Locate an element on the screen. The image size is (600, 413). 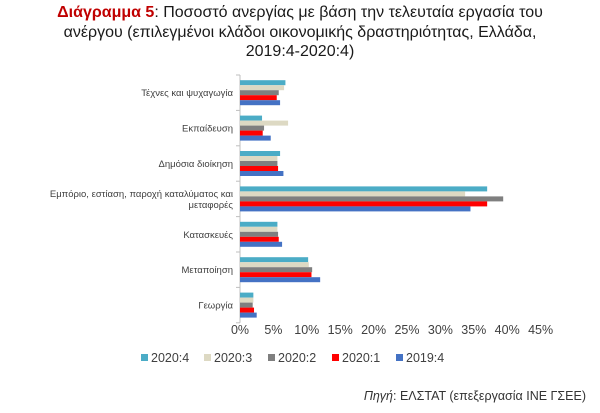
source-note: Πηγή: ΕΛΣΤΑΤ (επεξεργασία ΙΝΕ ΓΣΕΕ) is located at coordinates (475, 396).